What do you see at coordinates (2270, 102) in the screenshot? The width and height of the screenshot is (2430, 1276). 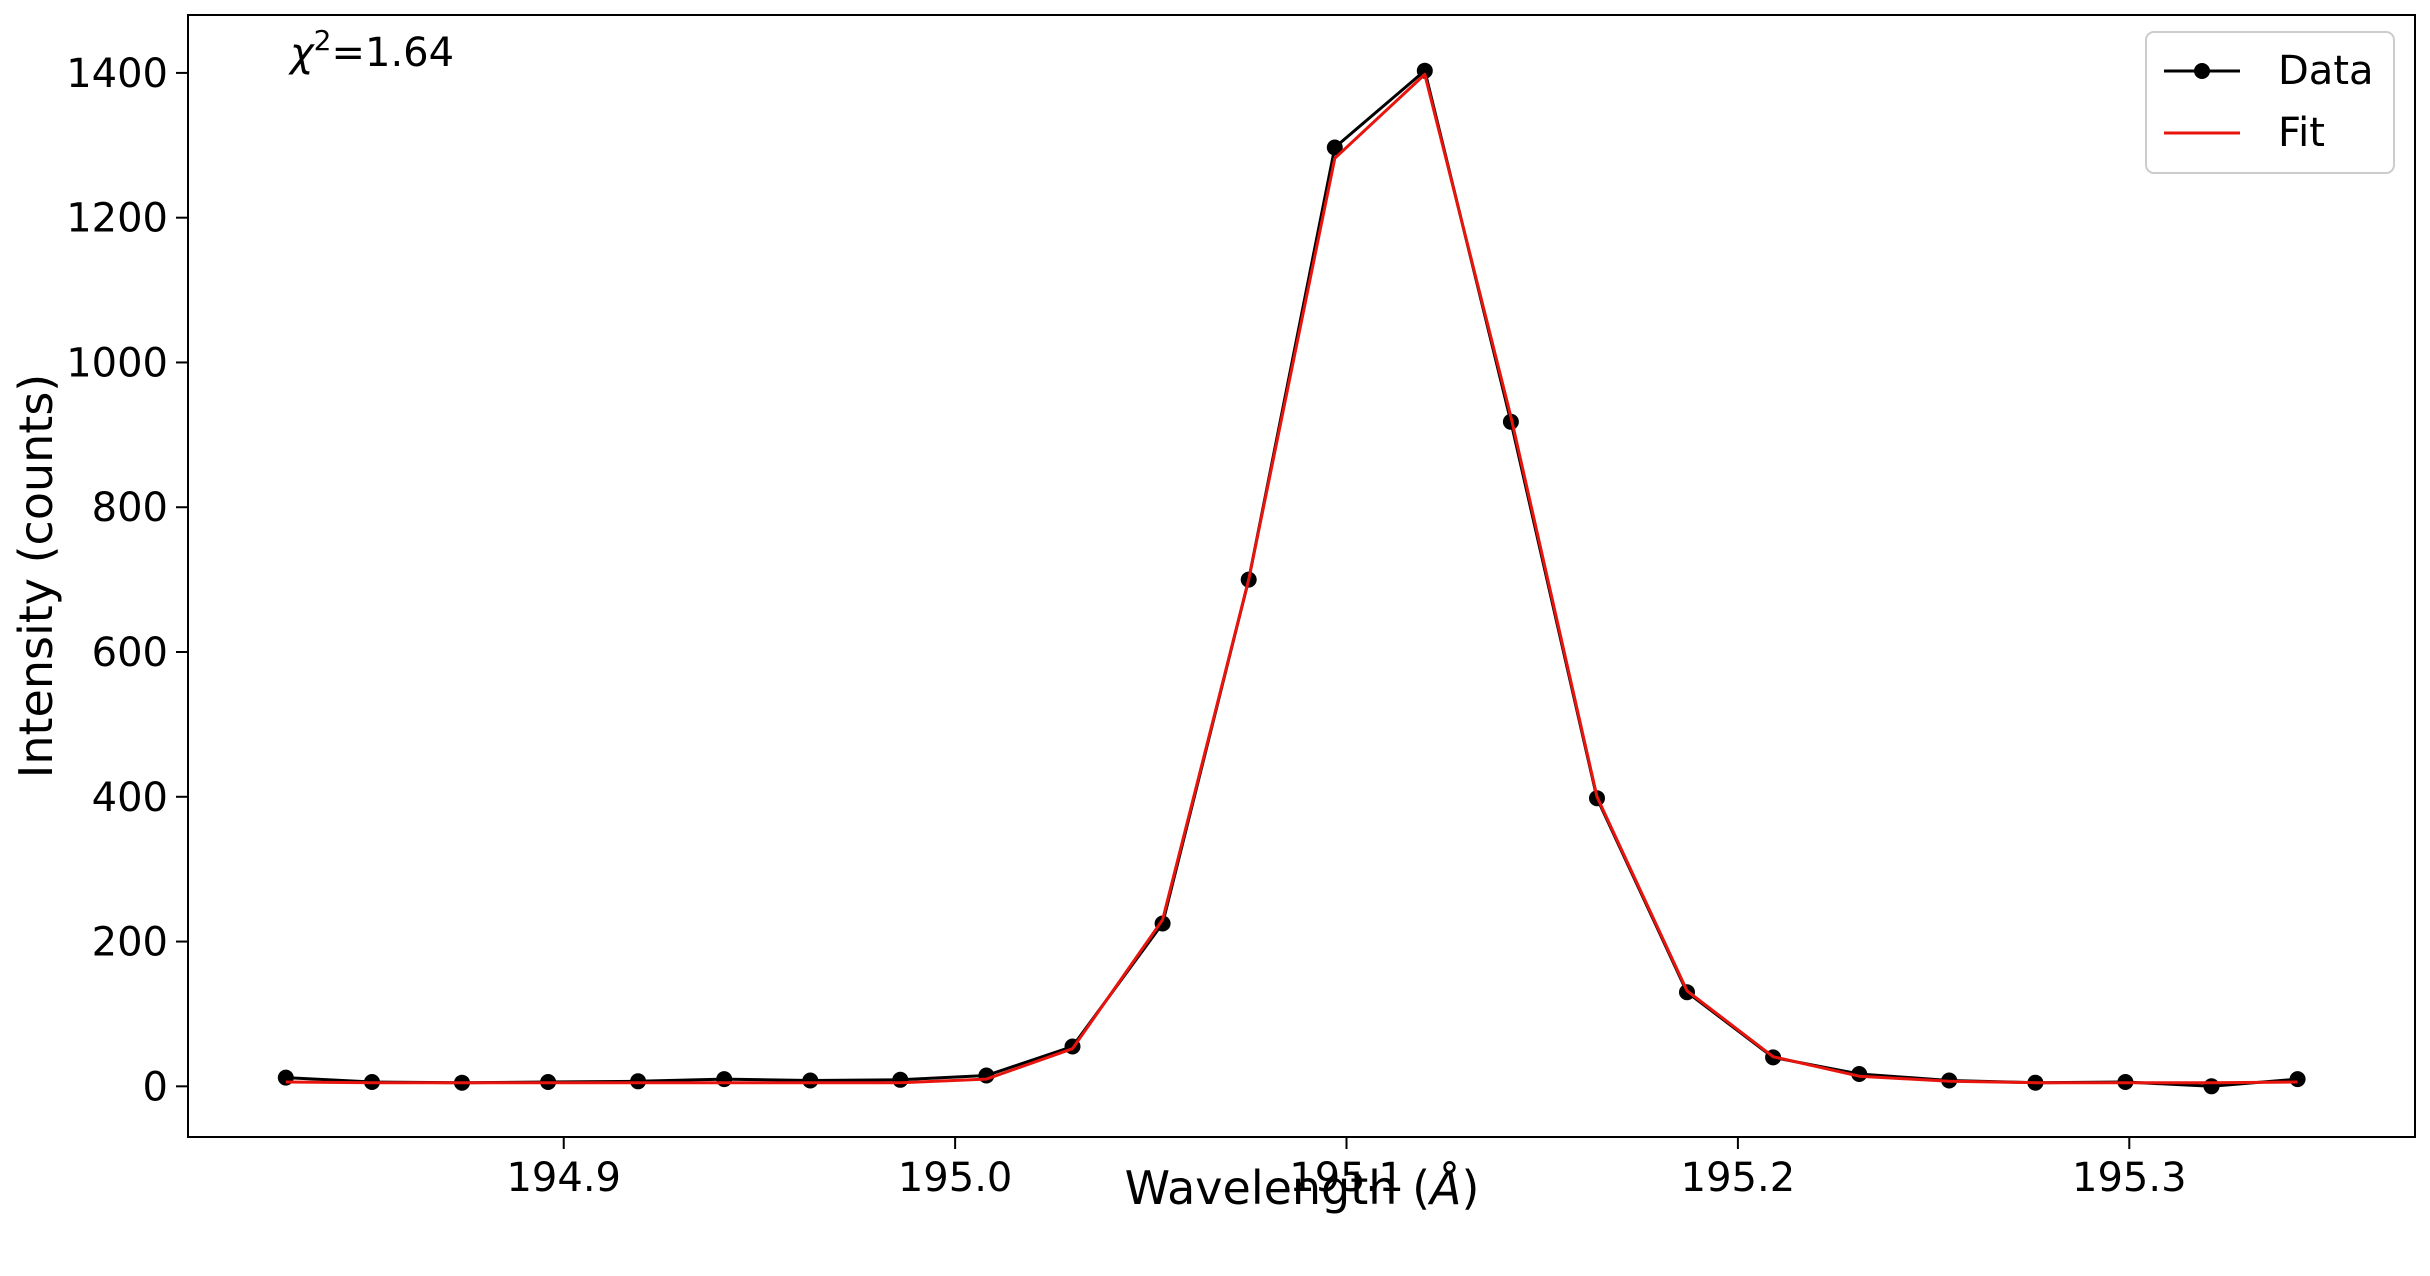 I see `legend: Data Fit` at bounding box center [2270, 102].